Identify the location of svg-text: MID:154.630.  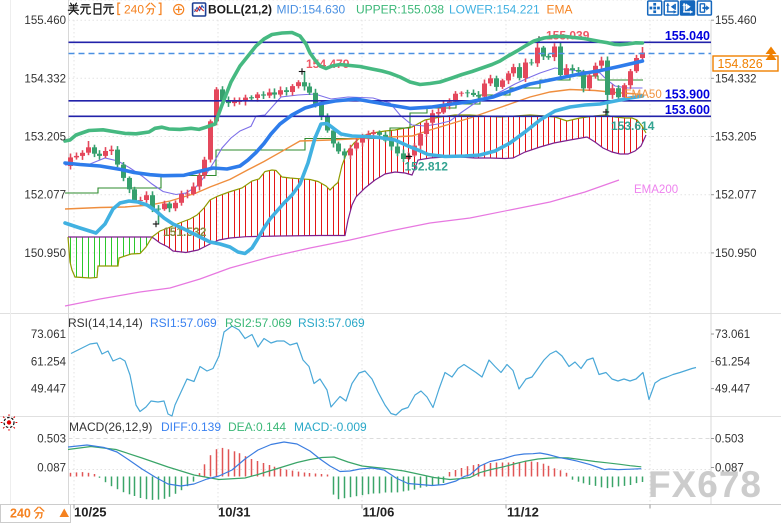
(311, 10).